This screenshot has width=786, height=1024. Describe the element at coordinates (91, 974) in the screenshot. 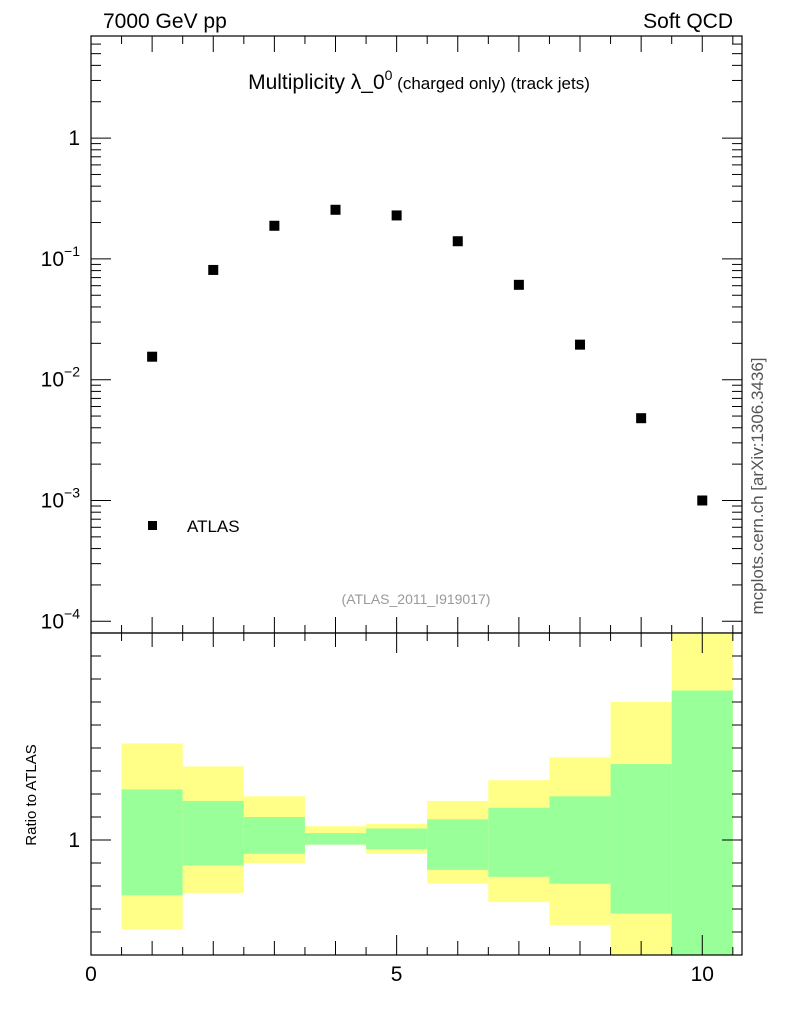

I see `ratio-x-tick-label: 0` at that location.